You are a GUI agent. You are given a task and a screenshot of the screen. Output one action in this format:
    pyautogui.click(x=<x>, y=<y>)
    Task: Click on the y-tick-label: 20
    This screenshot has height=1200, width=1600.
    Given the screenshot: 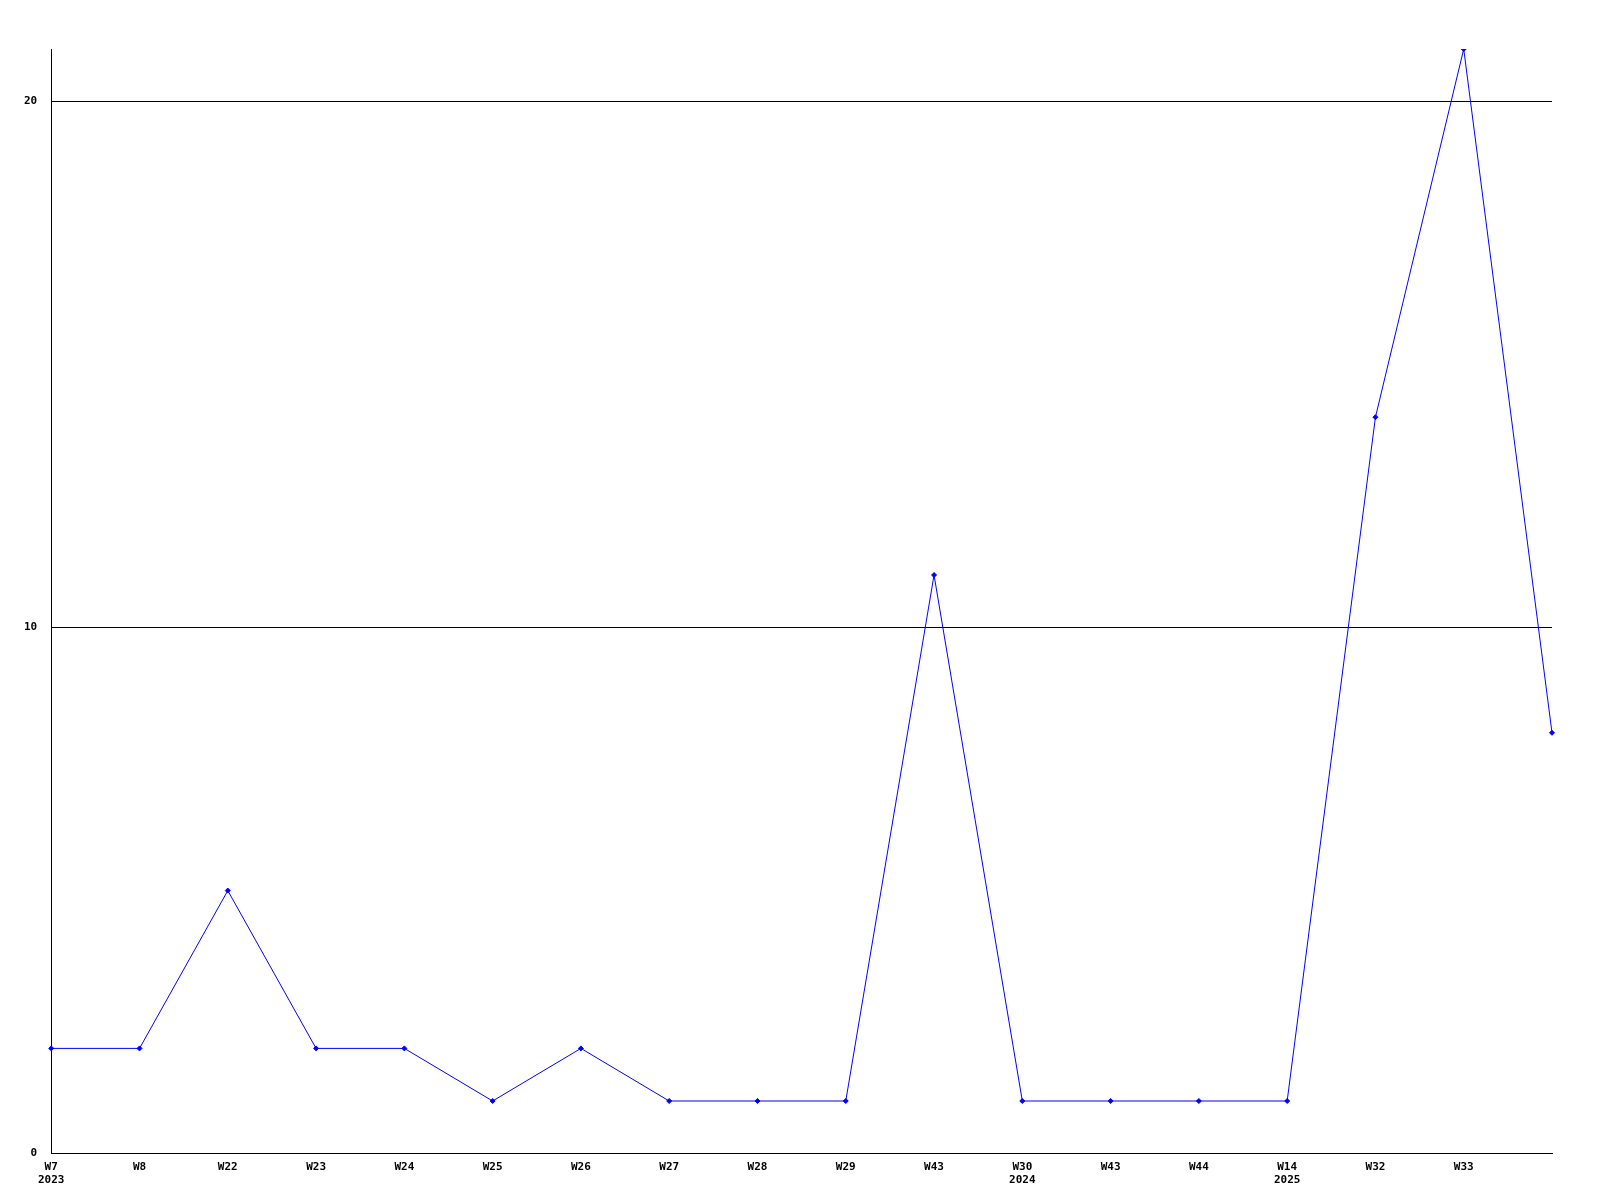 What is the action you would take?
    pyautogui.click(x=31, y=101)
    